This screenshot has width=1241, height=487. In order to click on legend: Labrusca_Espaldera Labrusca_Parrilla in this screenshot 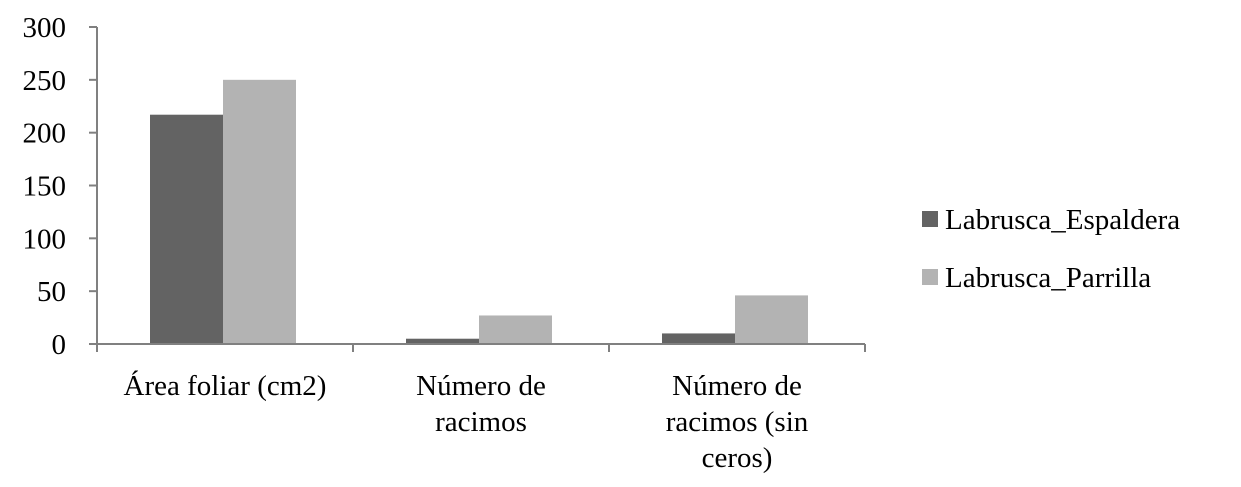, I will do `click(1051, 249)`.